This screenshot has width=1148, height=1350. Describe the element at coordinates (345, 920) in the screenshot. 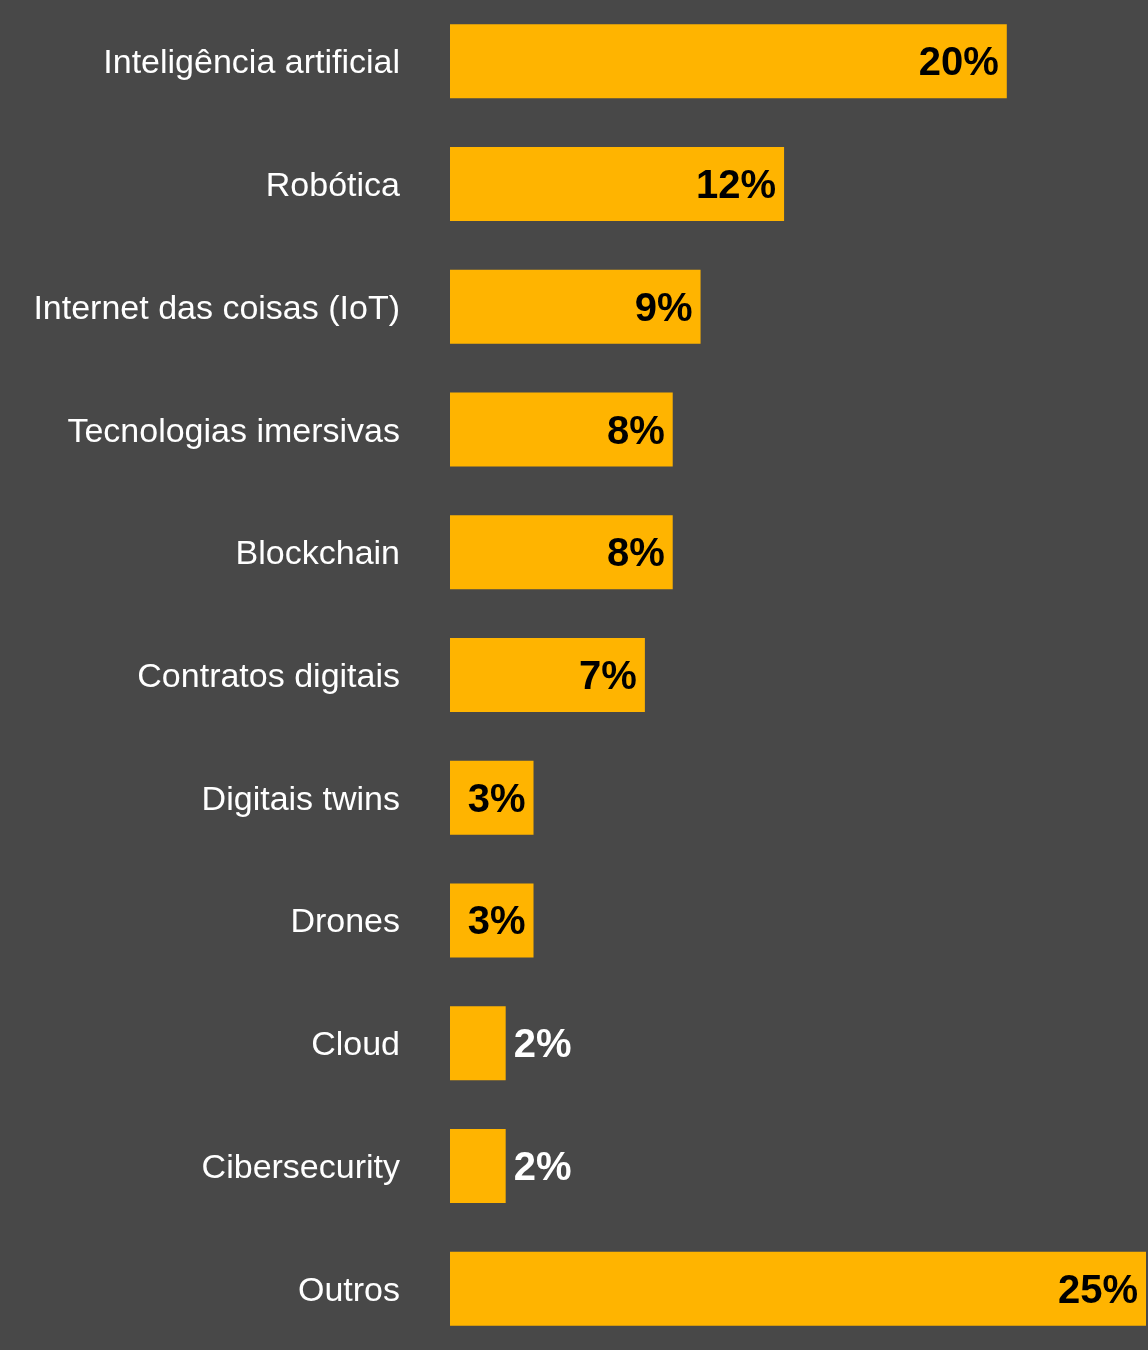

I see `y-tick-label: Drones` at that location.